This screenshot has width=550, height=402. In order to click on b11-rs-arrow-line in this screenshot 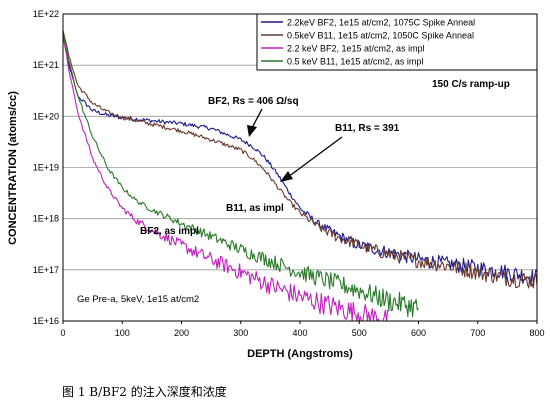, I will do `click(315, 157)`.